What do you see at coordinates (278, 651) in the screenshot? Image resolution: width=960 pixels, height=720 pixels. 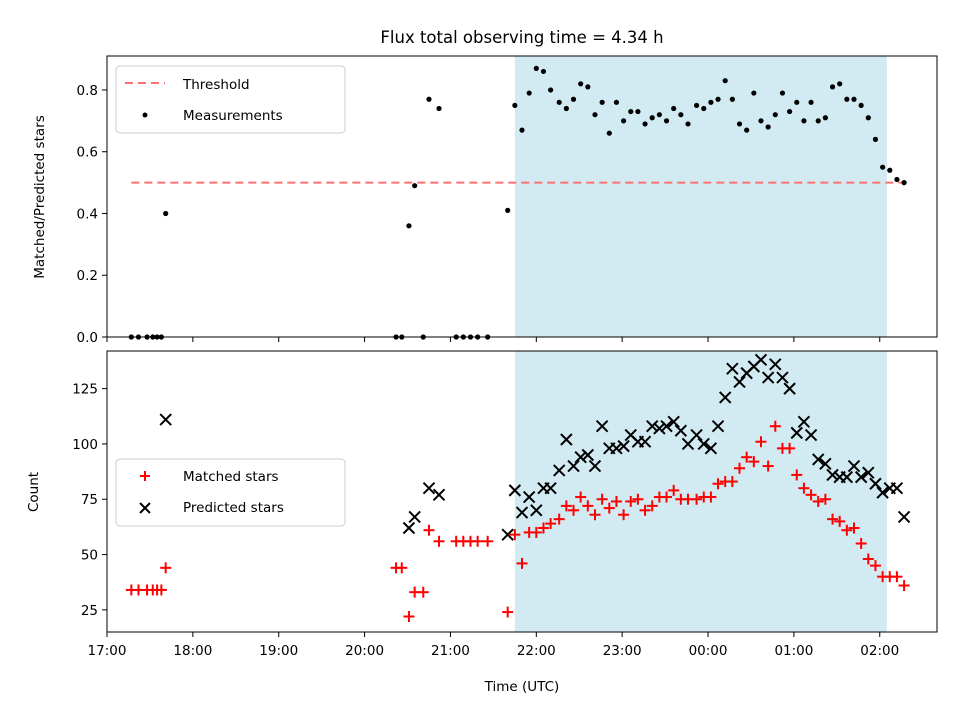 I see `x-tick-label: 19:00` at bounding box center [278, 651].